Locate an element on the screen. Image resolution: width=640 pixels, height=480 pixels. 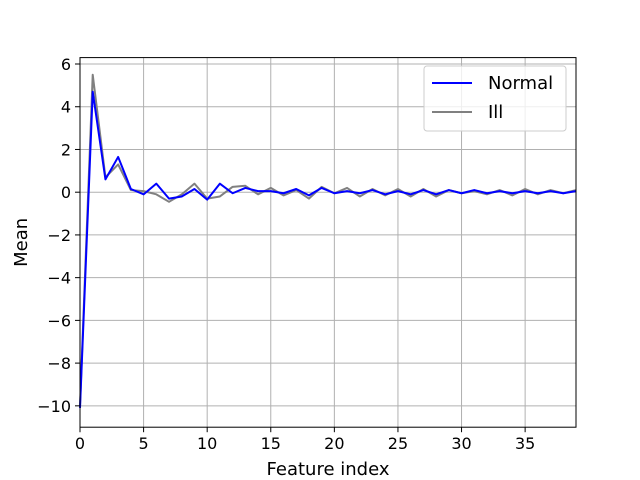
y-tick-label: −8 is located at coordinates (59, 363).